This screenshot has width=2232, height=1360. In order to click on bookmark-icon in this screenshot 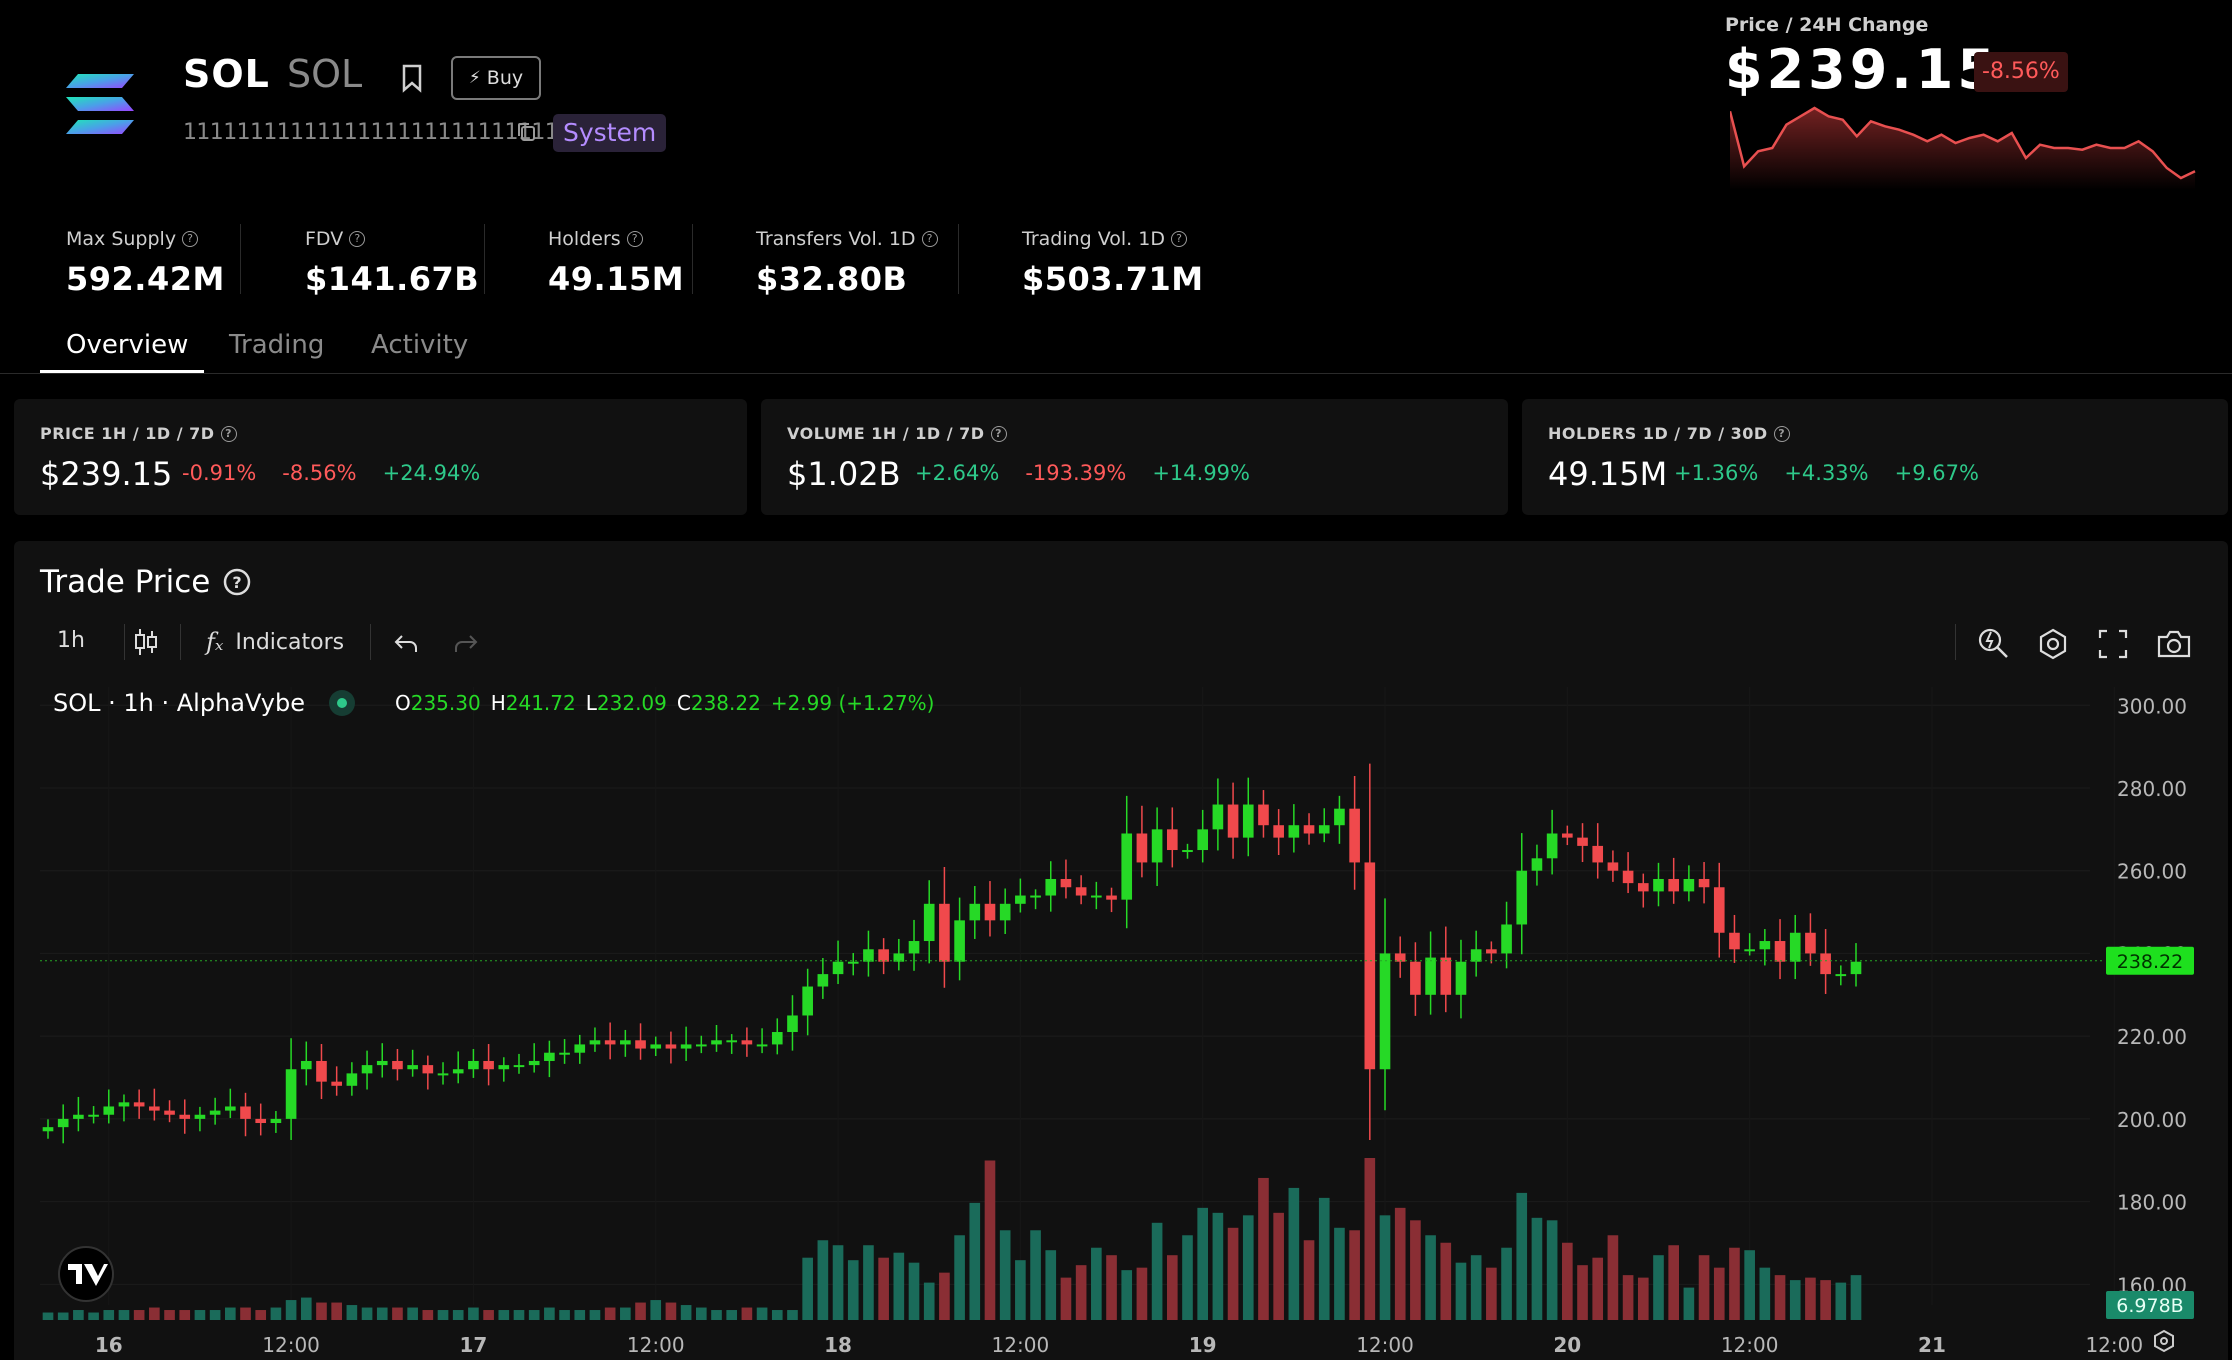, I will do `click(412, 78)`.